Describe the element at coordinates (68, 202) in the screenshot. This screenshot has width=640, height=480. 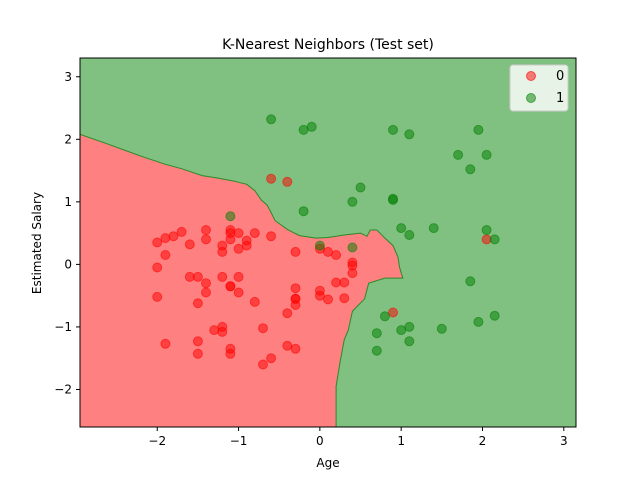
I see `y-tick-label-1: 1` at that location.